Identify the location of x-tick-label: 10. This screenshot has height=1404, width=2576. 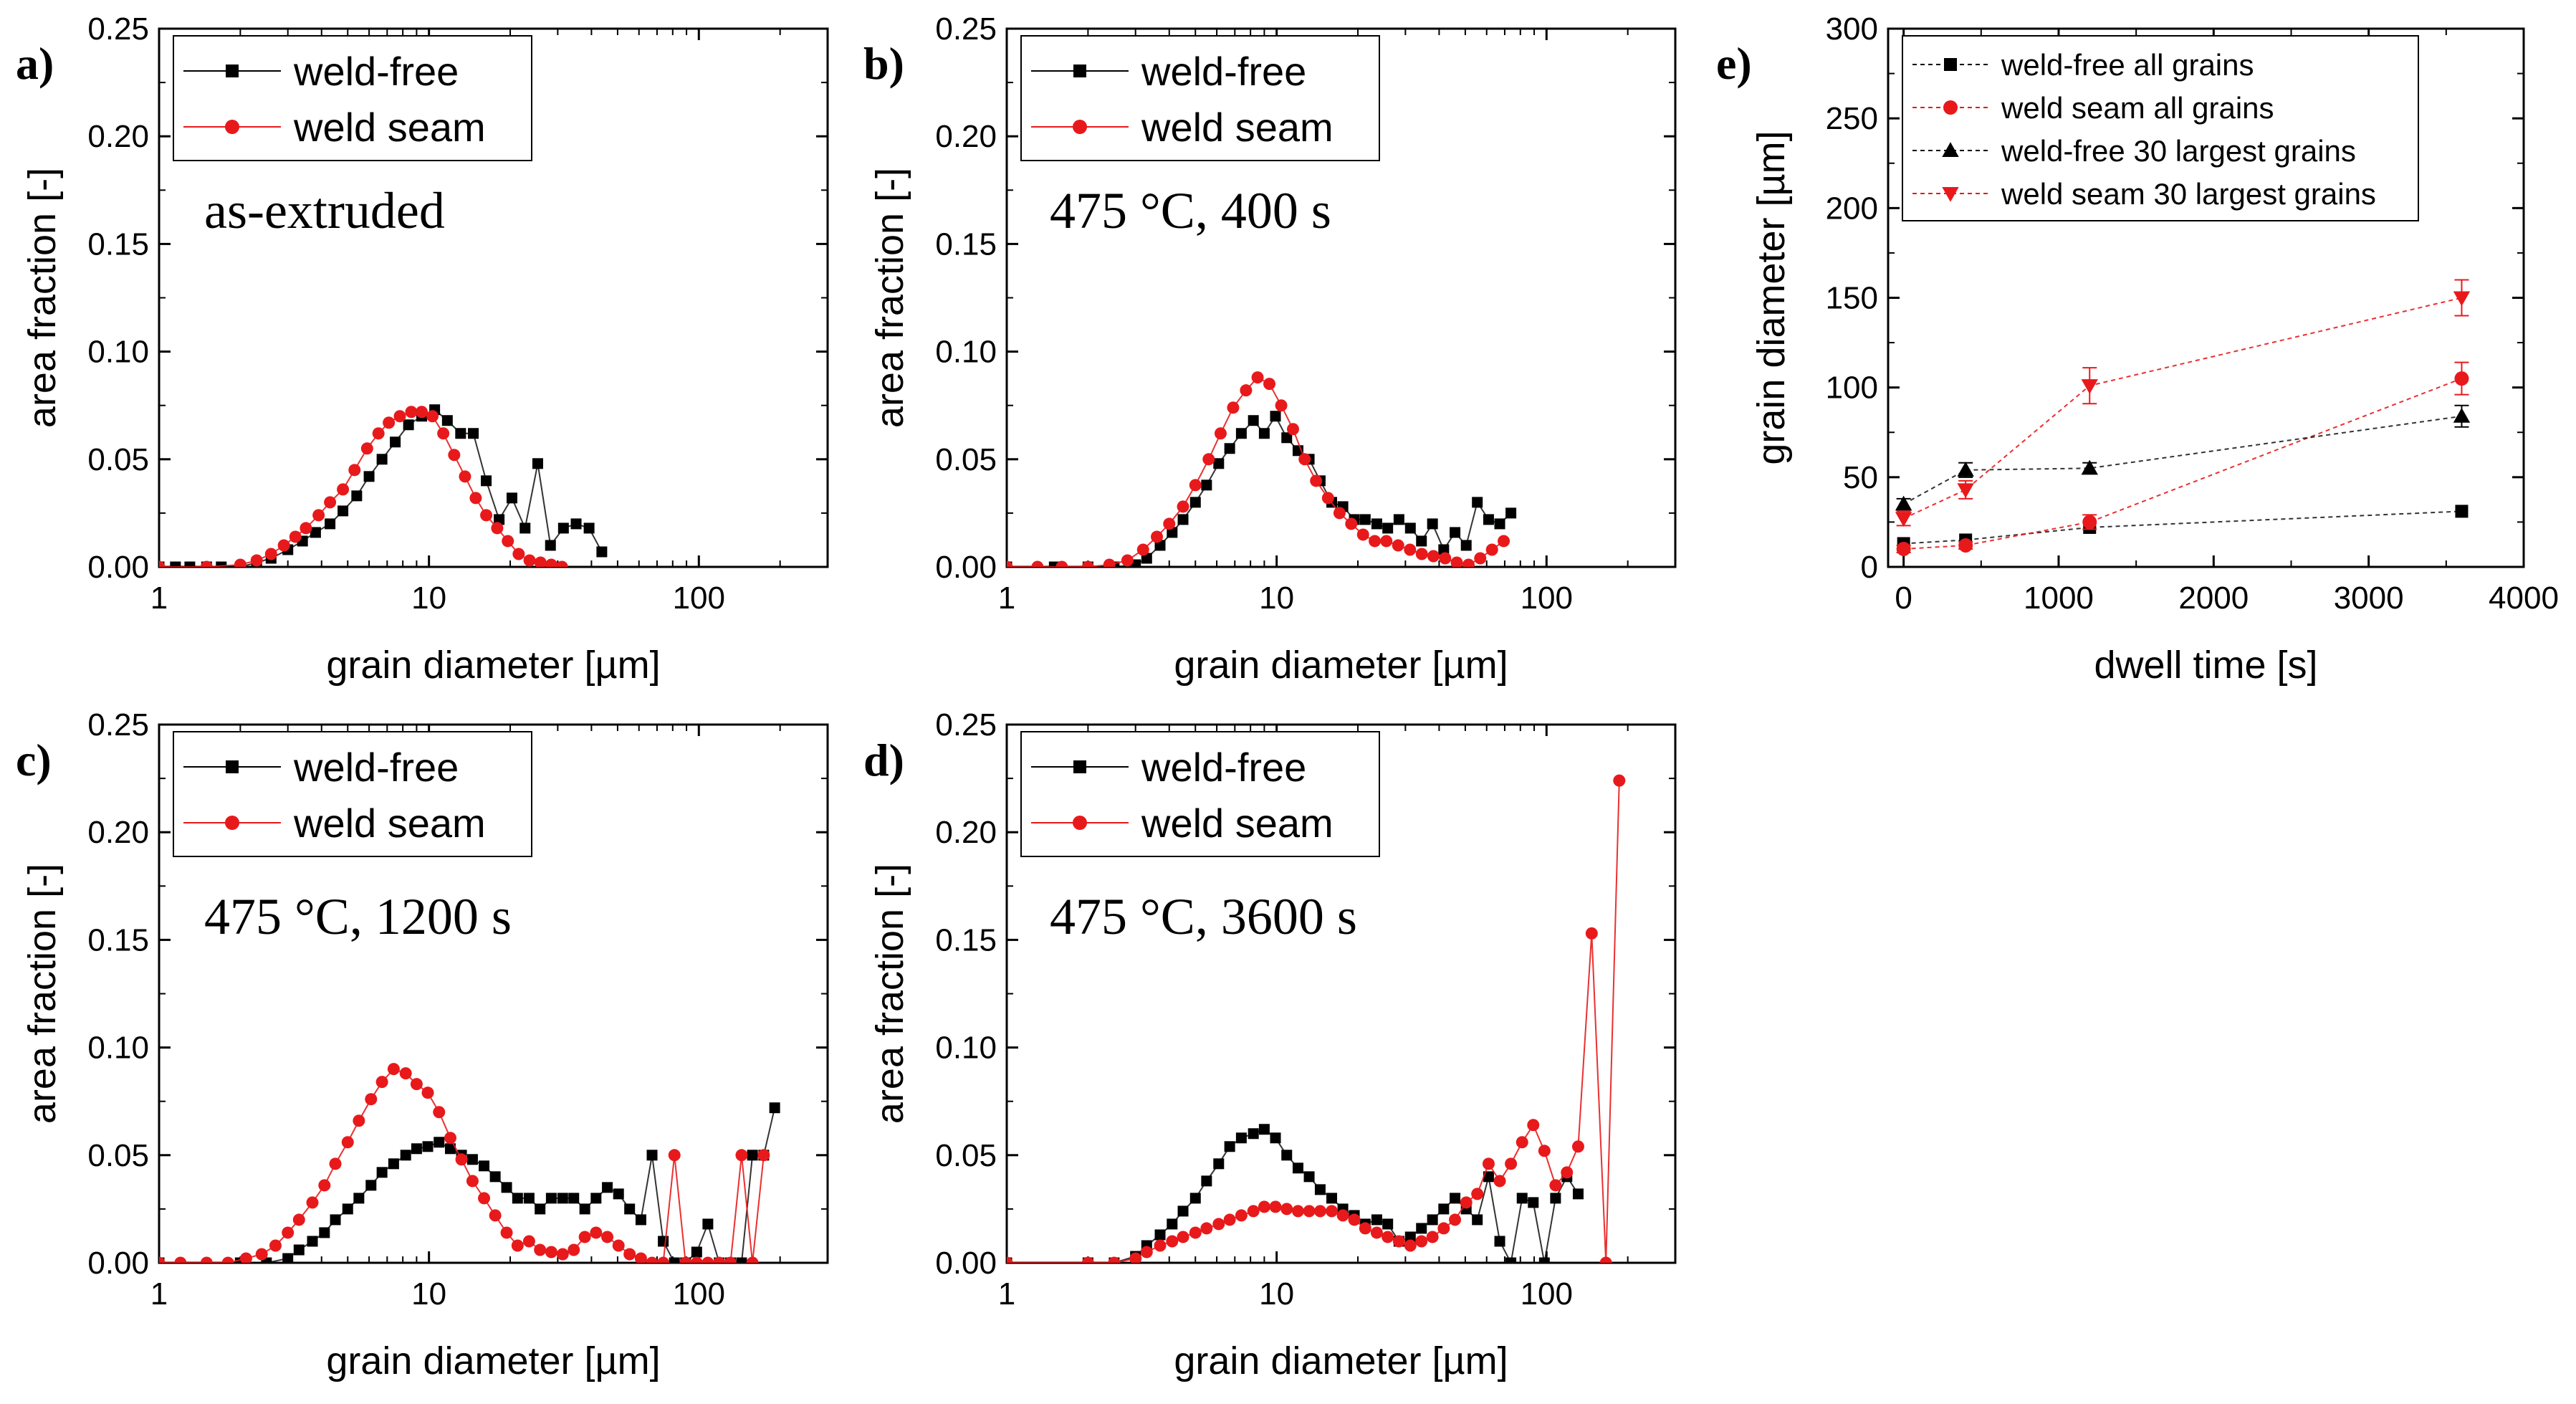
(1276, 598).